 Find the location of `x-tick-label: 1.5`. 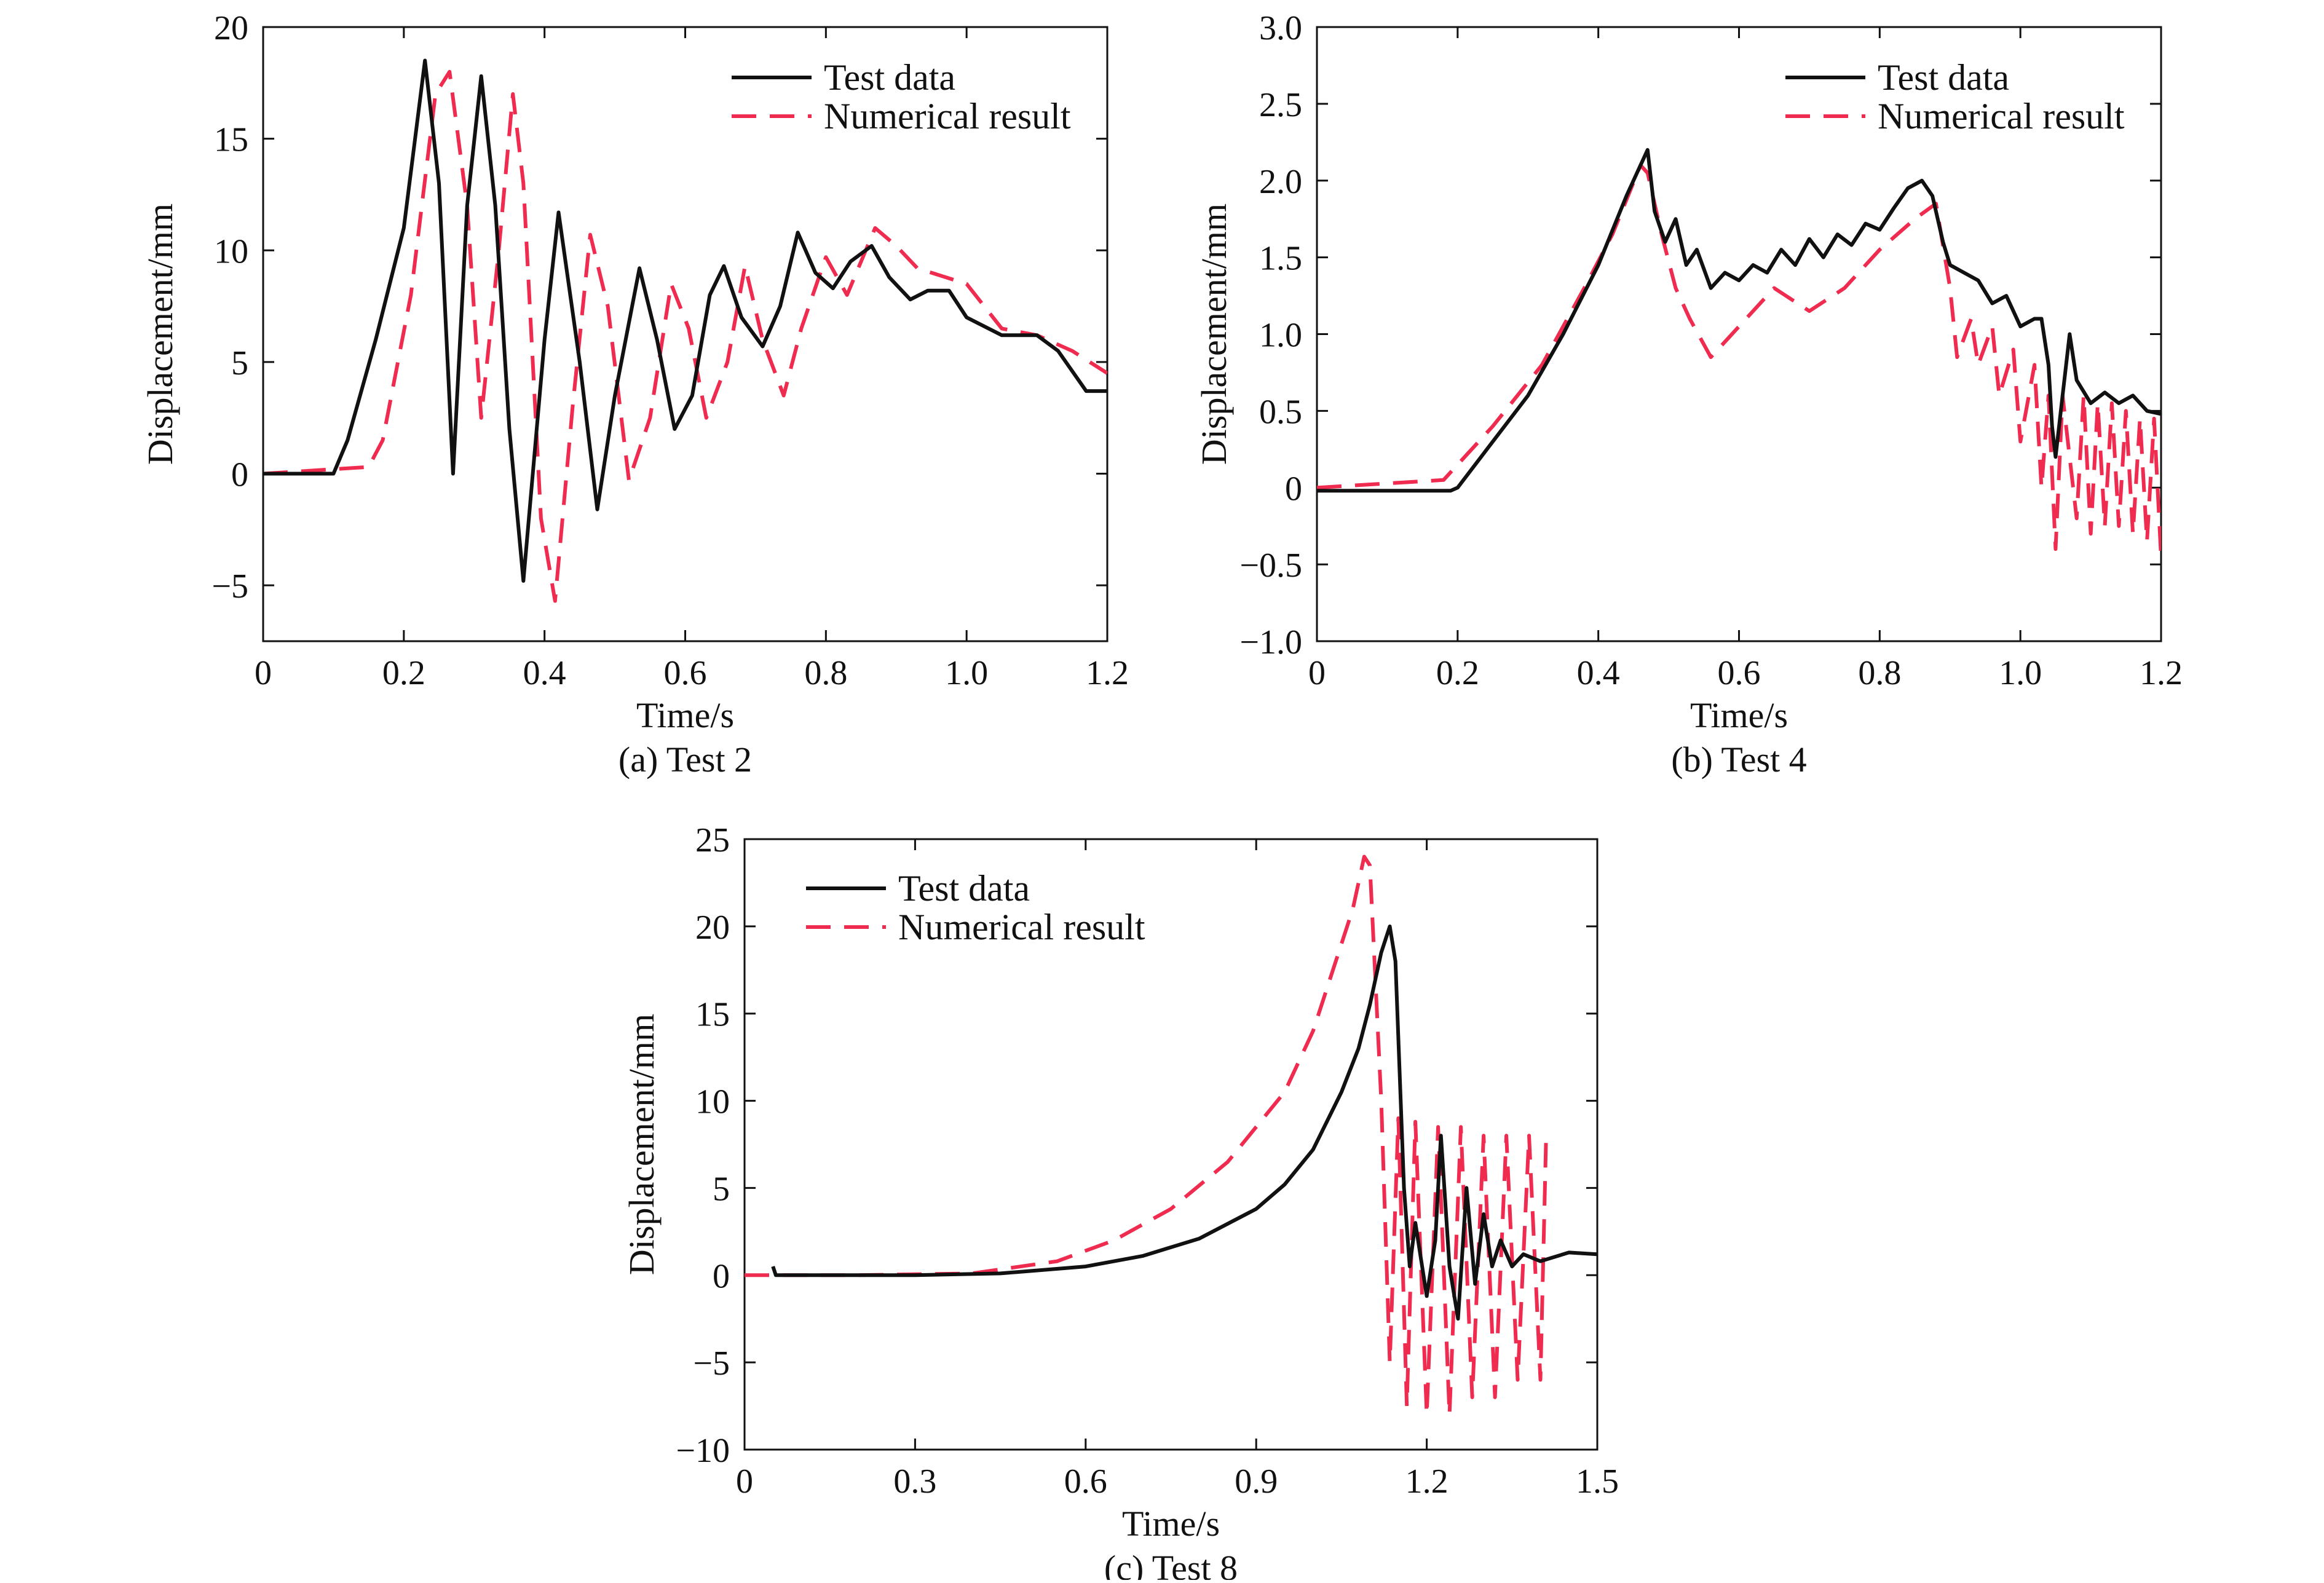

x-tick-label: 1.5 is located at coordinates (1597, 1482).